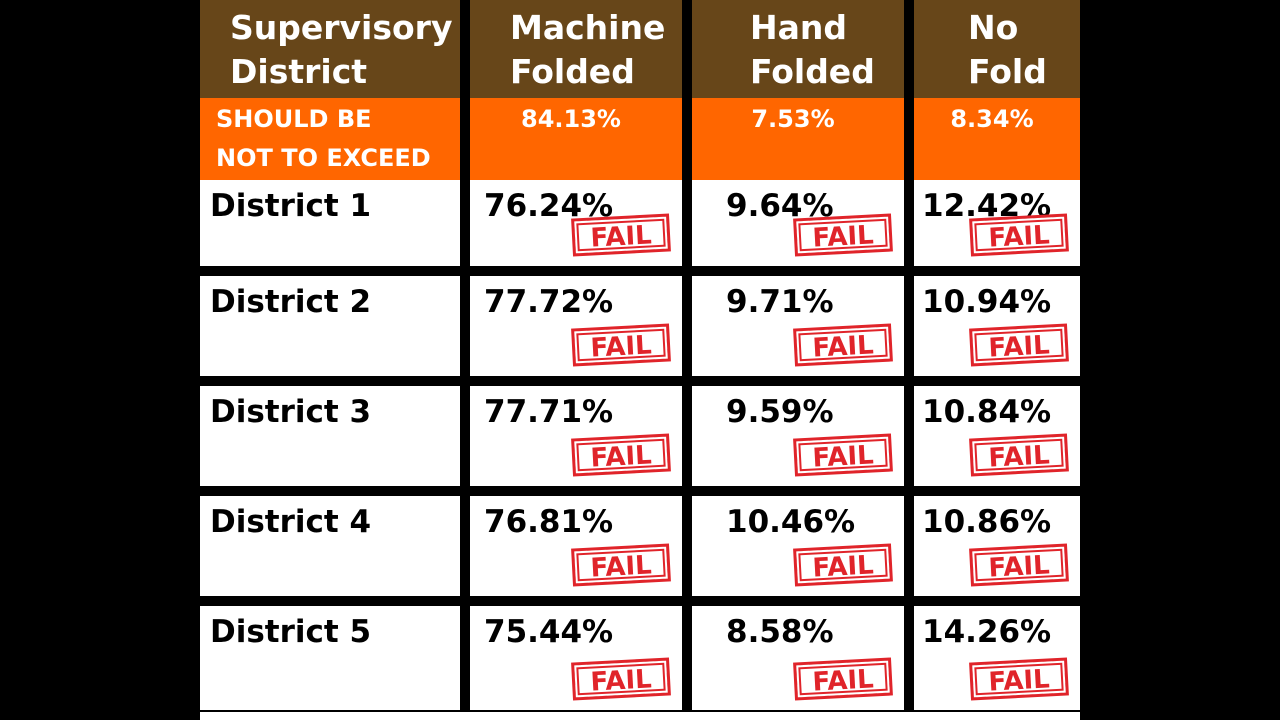 The image size is (1280, 720). Describe the element at coordinates (640, 716) in the screenshot. I see `bottom-border` at that location.